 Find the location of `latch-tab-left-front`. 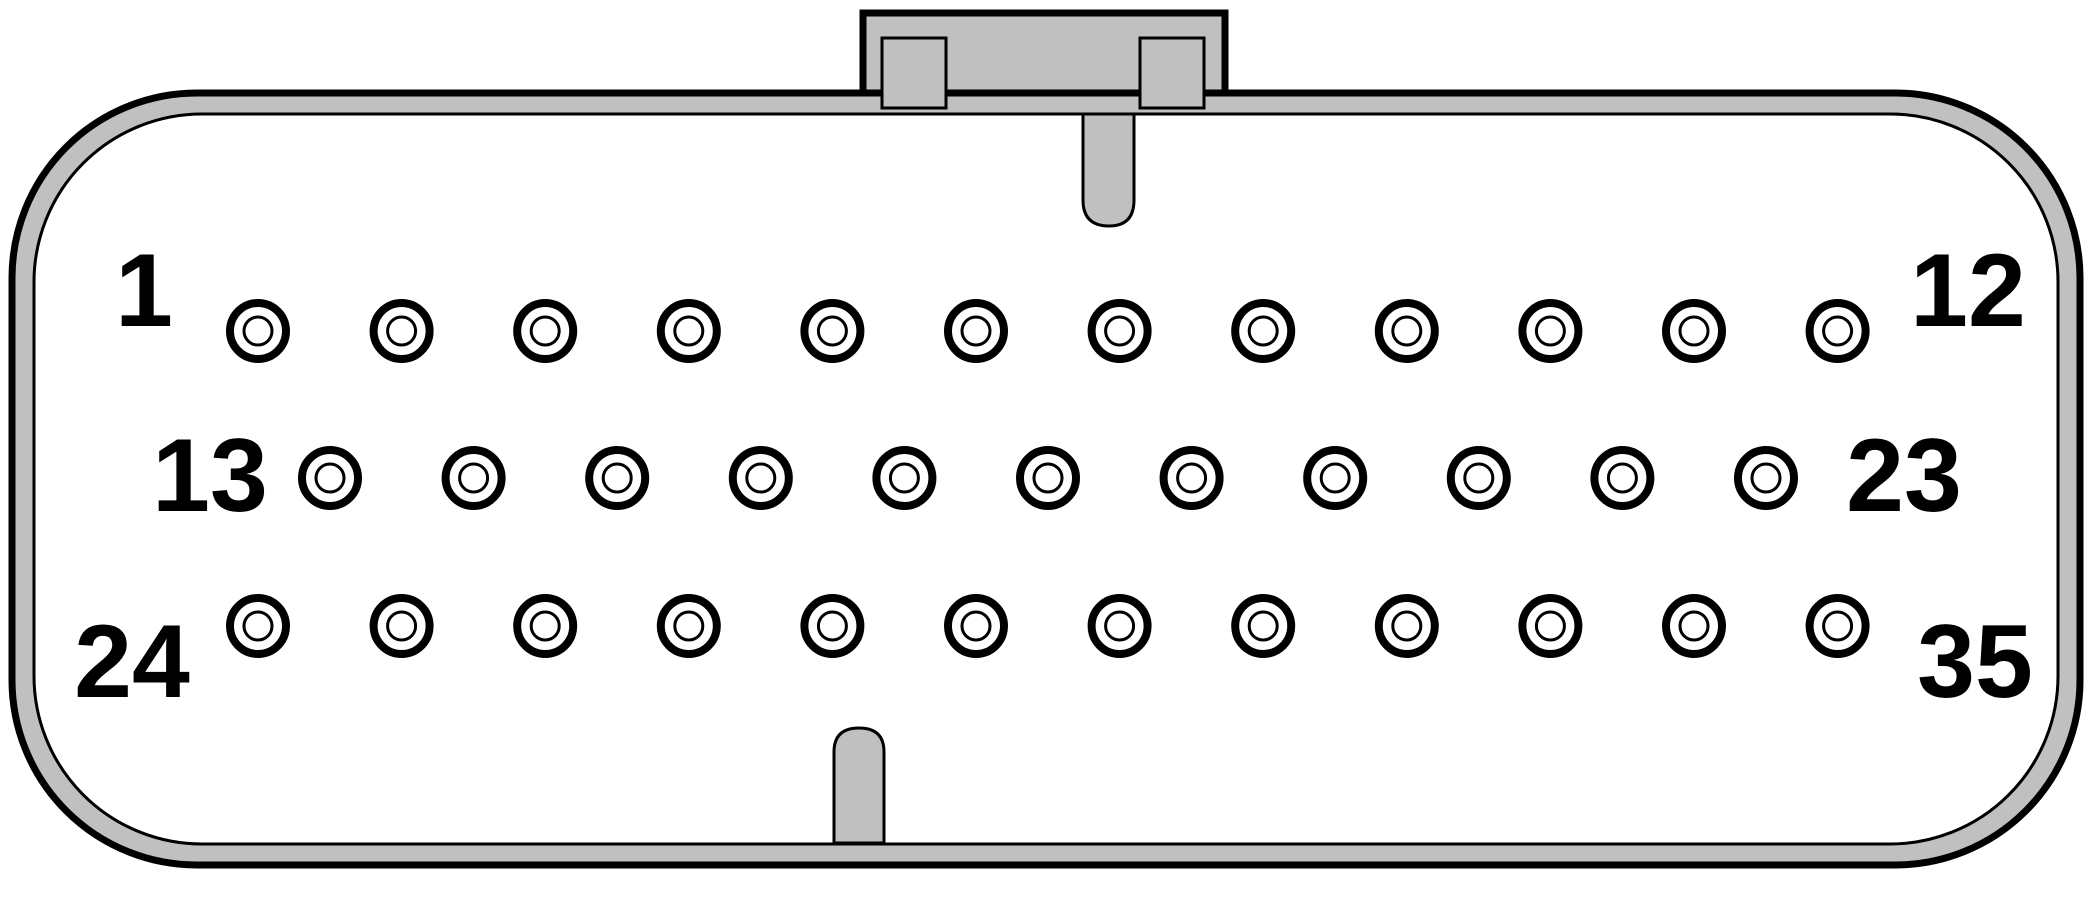

latch-tab-left-front is located at coordinates (914, 73).